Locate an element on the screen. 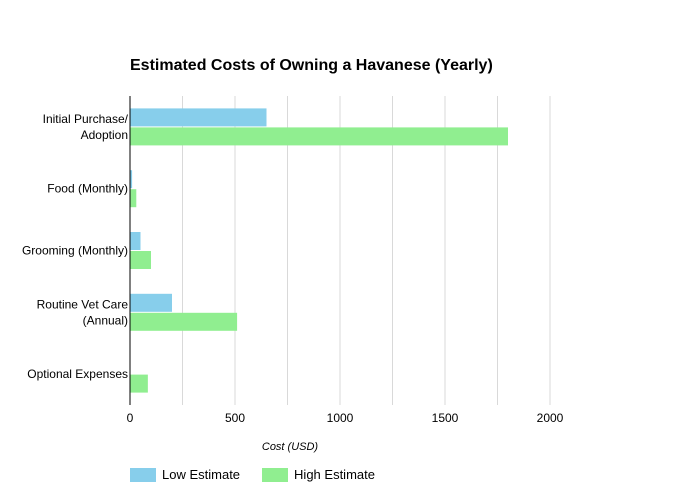 Image resolution: width=680 pixels, height=500 pixels. category-label: Routine Vet Care (Annual) is located at coordinates (83, 312).